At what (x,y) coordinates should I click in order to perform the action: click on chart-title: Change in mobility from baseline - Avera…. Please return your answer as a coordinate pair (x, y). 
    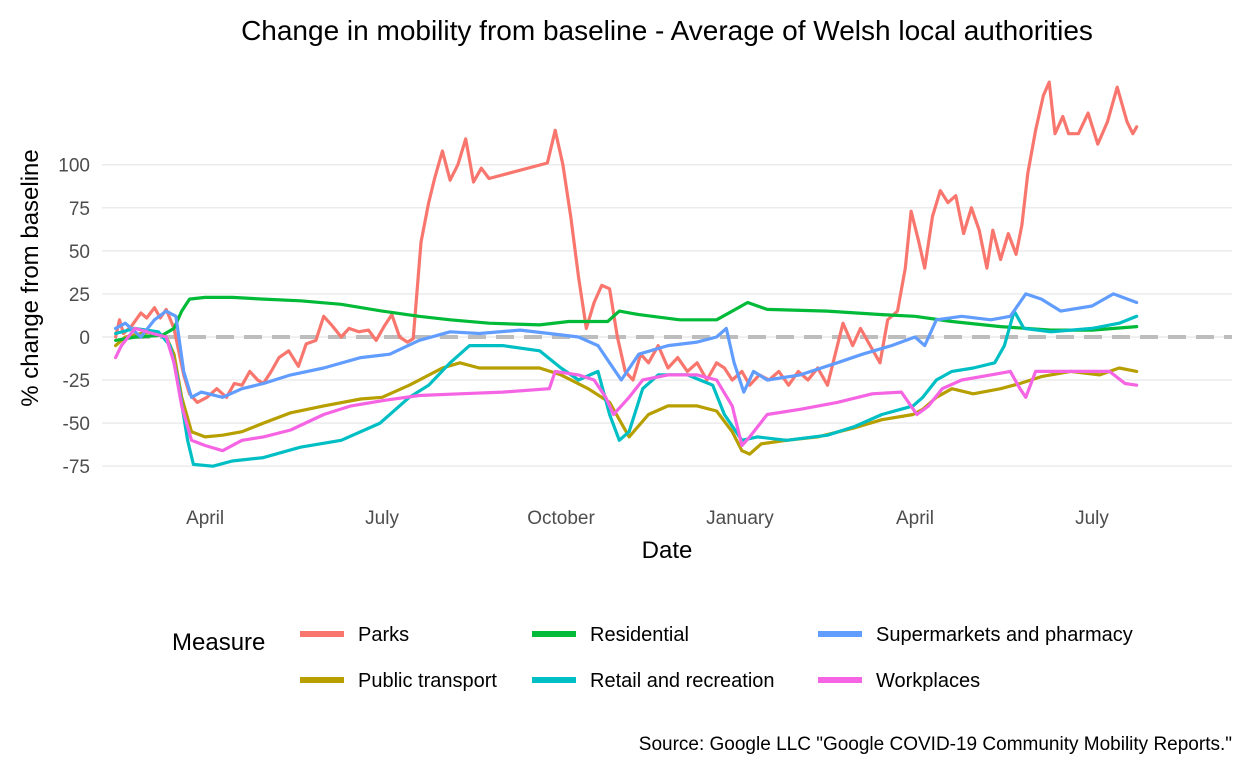
    Looking at the image, I should click on (667, 30).